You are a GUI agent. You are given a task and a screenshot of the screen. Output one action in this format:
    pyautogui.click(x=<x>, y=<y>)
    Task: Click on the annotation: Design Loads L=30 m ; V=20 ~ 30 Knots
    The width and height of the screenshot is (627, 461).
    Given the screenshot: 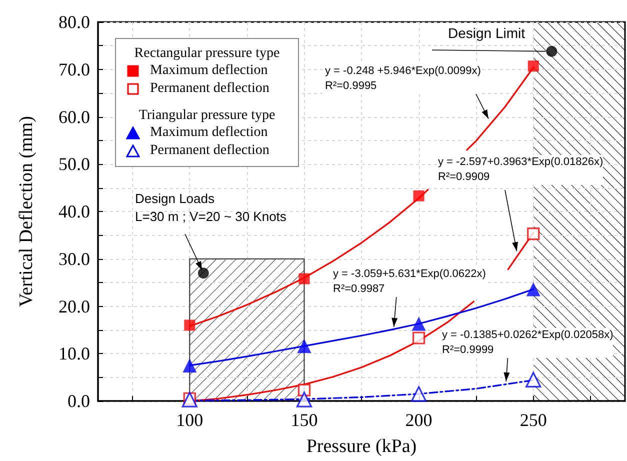 What is the action you would take?
    pyautogui.click(x=210, y=208)
    